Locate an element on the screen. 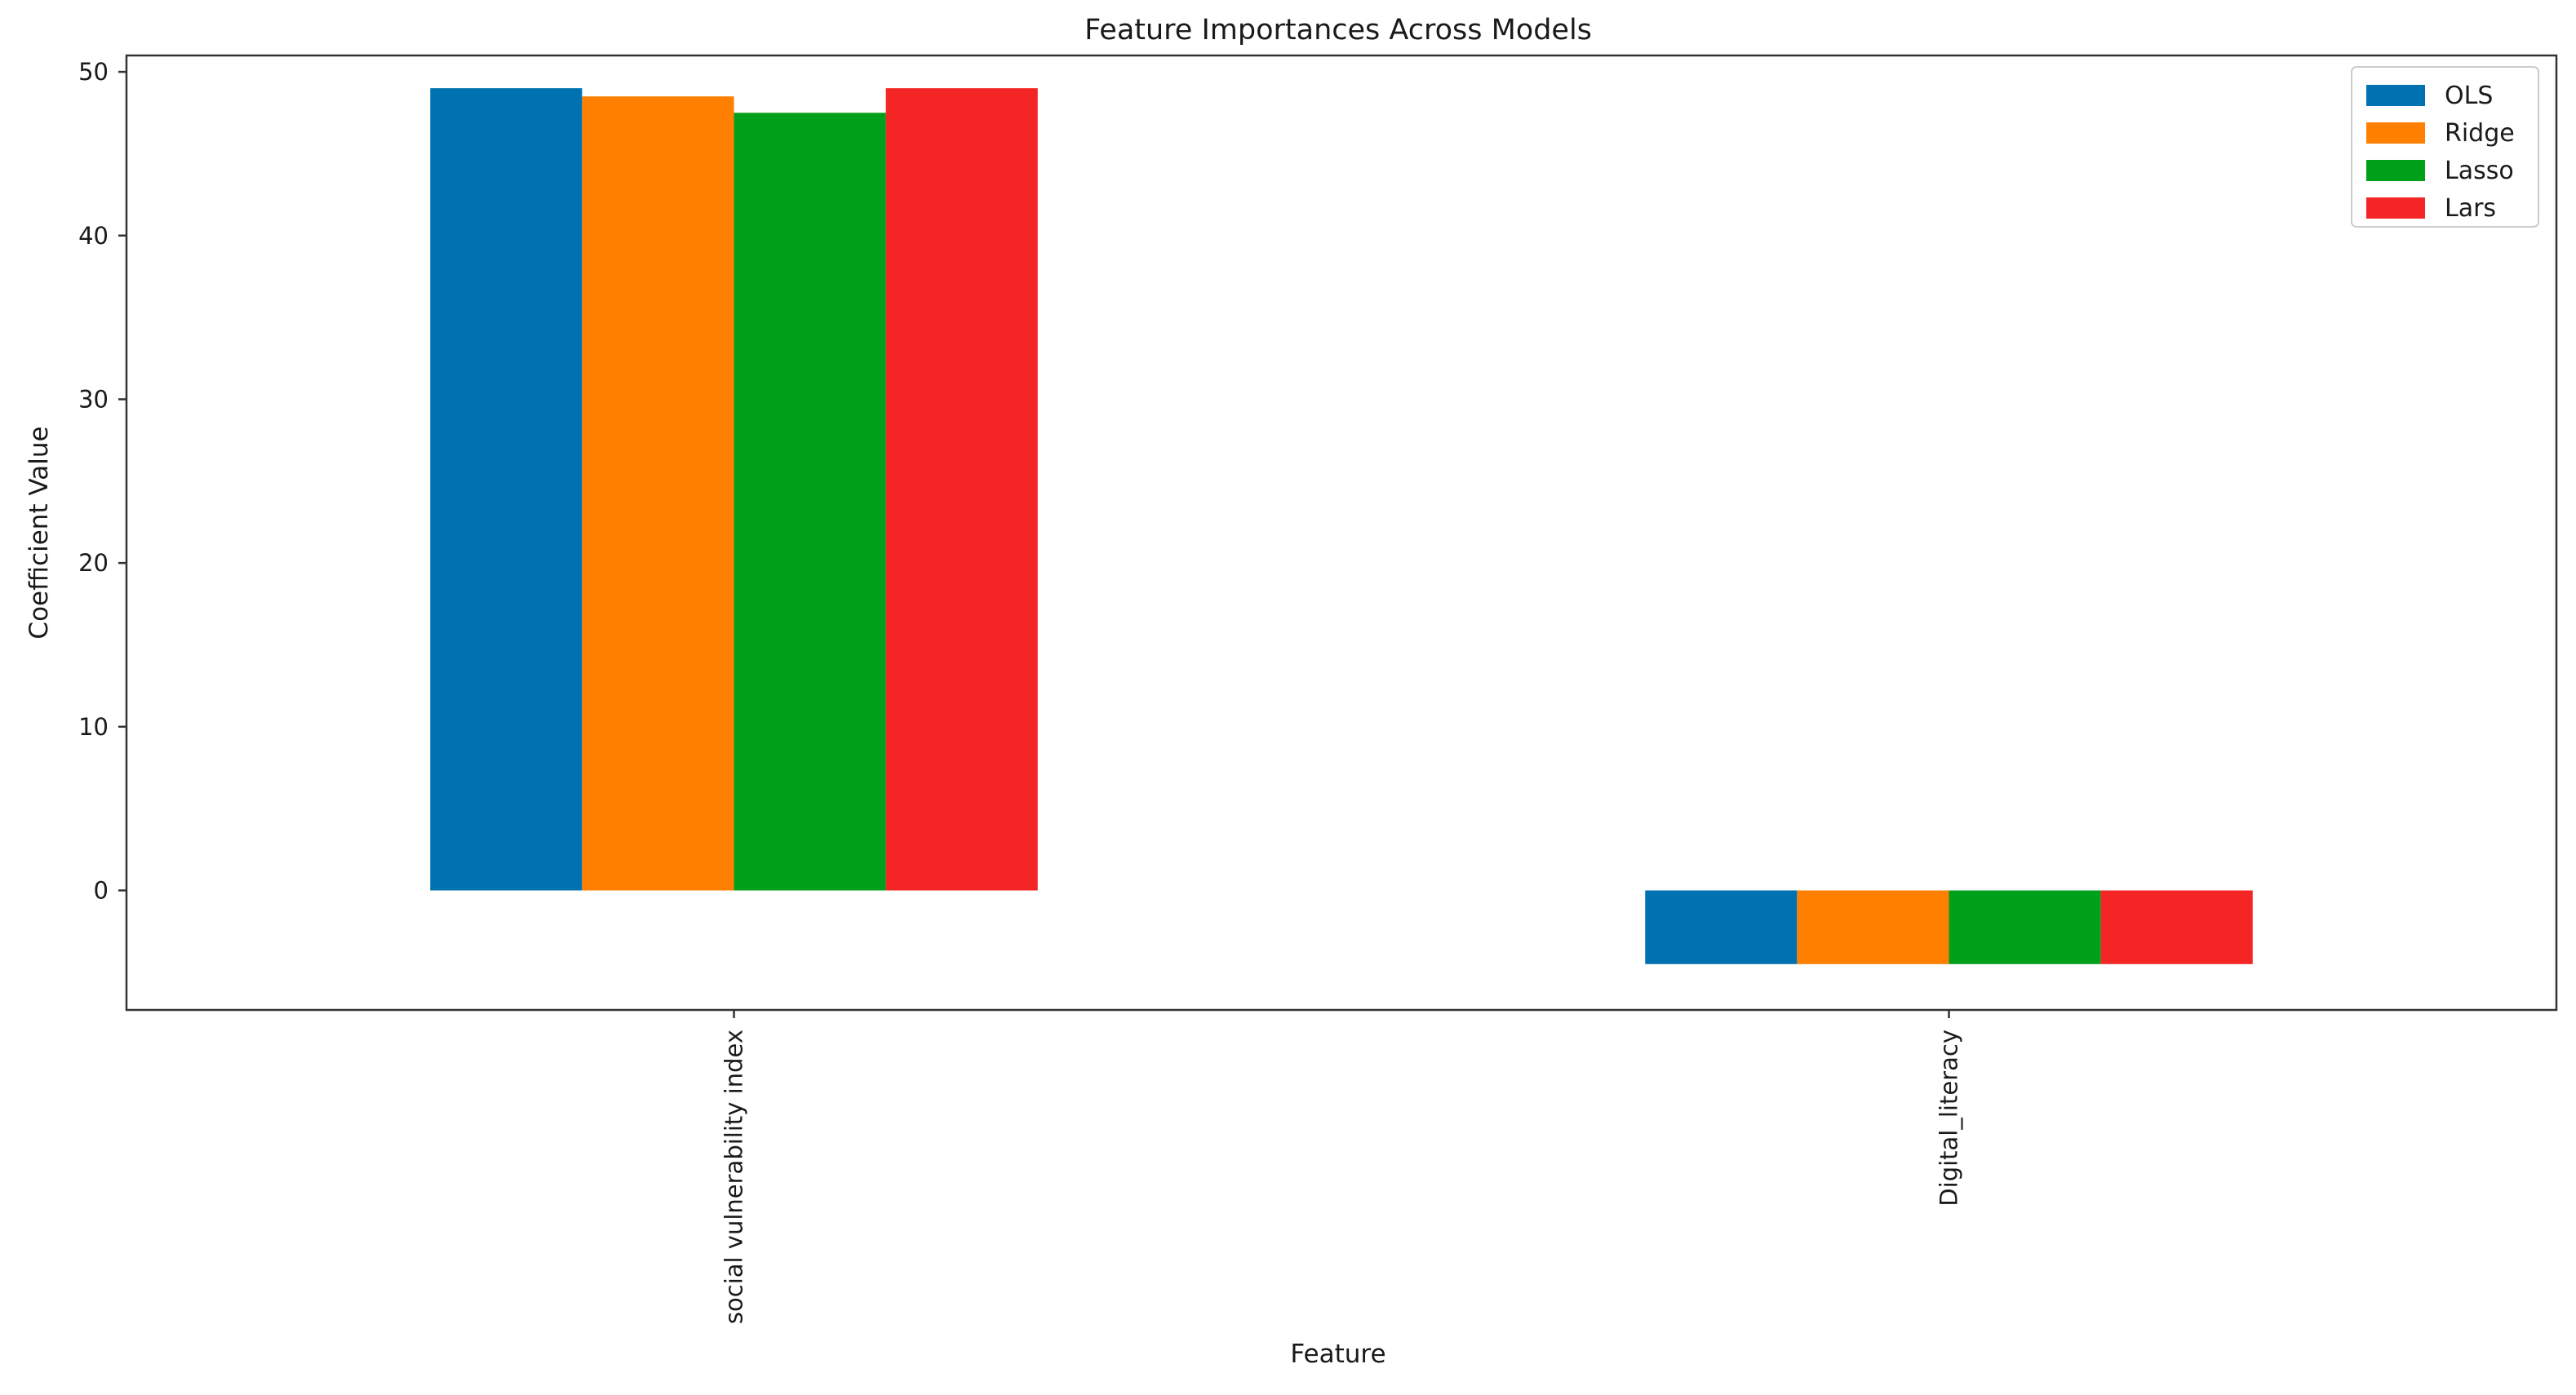  y-tick-label: 50 is located at coordinates (93, 72).